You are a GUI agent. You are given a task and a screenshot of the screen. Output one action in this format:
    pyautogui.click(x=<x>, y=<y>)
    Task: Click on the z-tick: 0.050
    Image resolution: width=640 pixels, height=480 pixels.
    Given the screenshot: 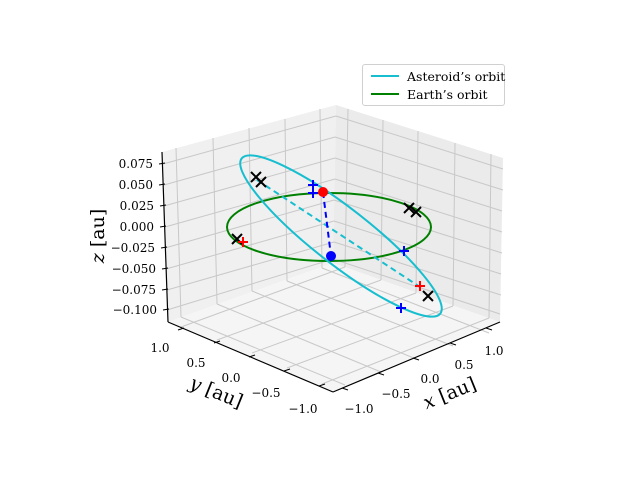 What is the action you would take?
    pyautogui.click(x=136, y=185)
    